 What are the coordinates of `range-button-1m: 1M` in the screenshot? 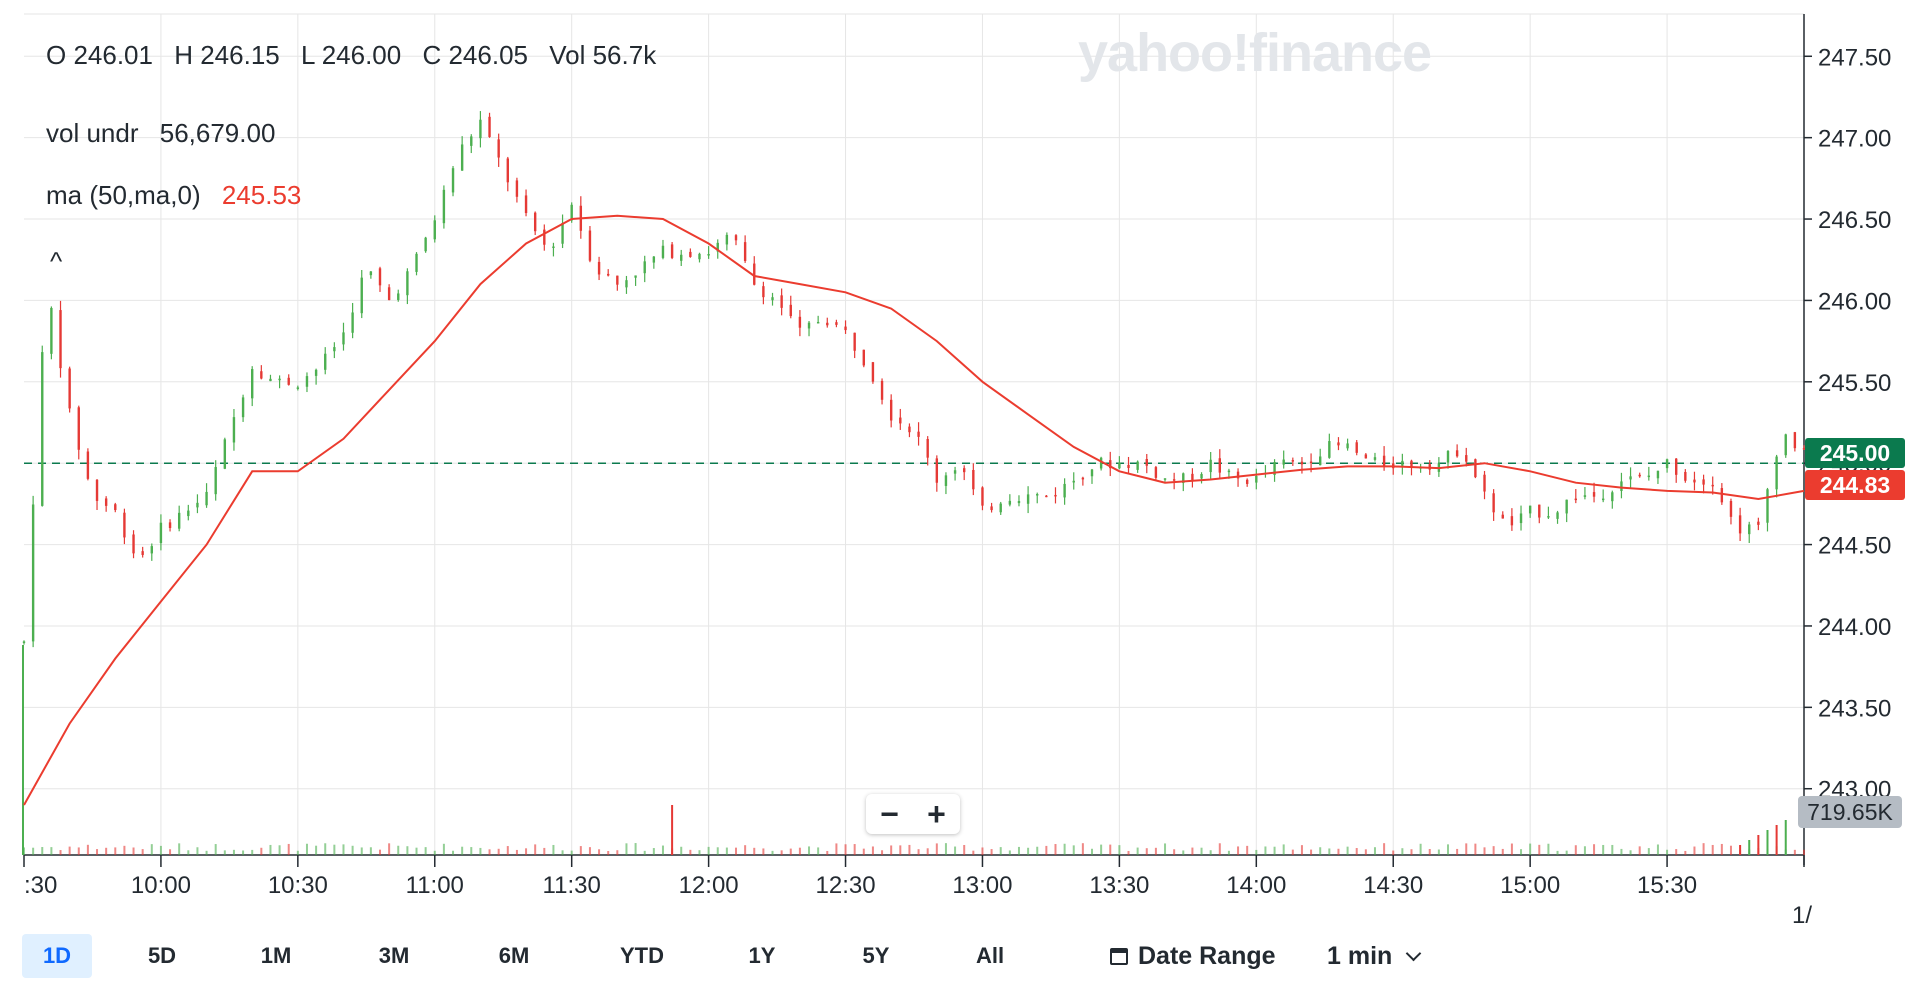 It's located at (276, 955).